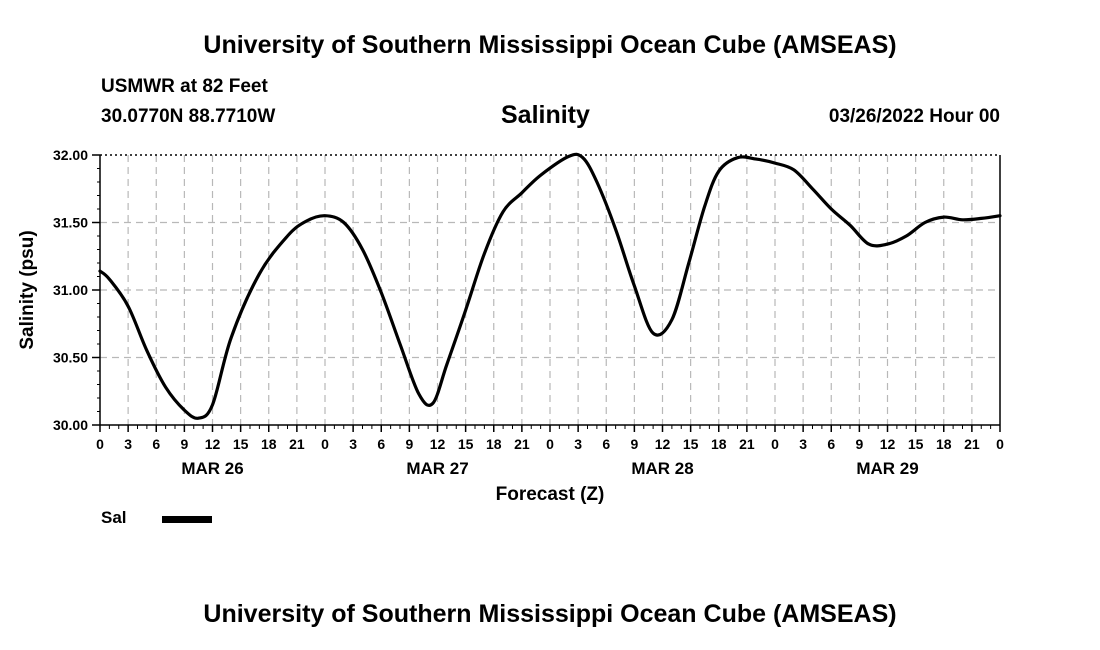 This screenshot has height=650, width=1100. I want to click on y-tick-label: 32.00, so click(70, 155).